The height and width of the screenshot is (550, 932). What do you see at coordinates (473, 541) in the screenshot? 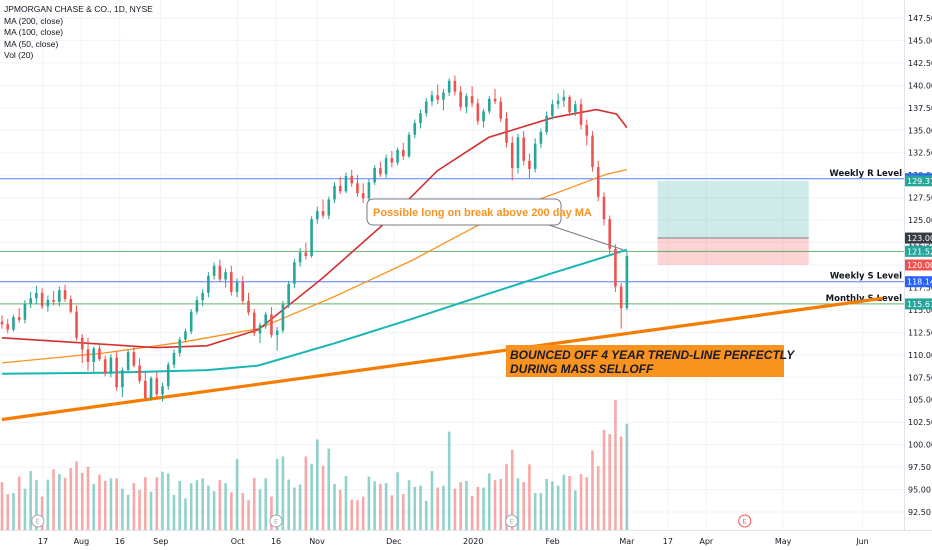
I see `time-tick-8: 2020` at bounding box center [473, 541].